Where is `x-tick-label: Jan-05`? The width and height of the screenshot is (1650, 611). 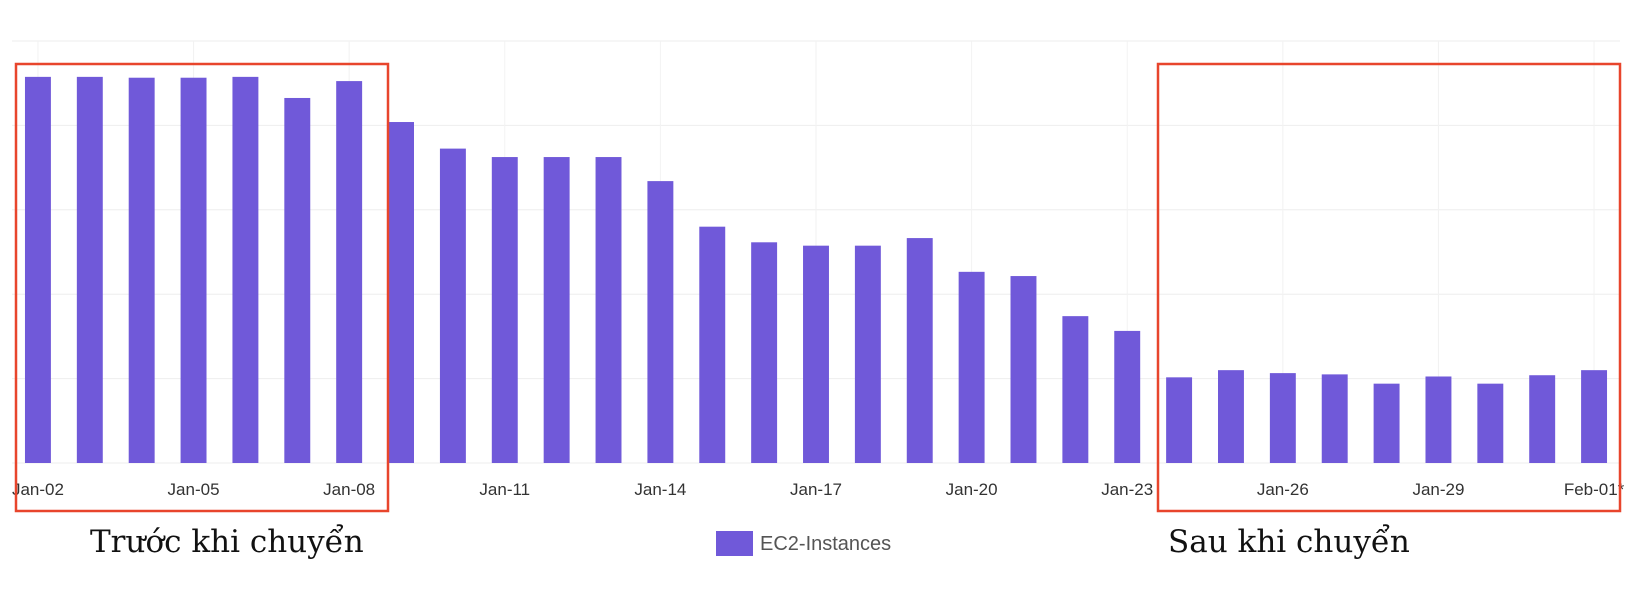
x-tick-label: Jan-05 is located at coordinates (194, 489).